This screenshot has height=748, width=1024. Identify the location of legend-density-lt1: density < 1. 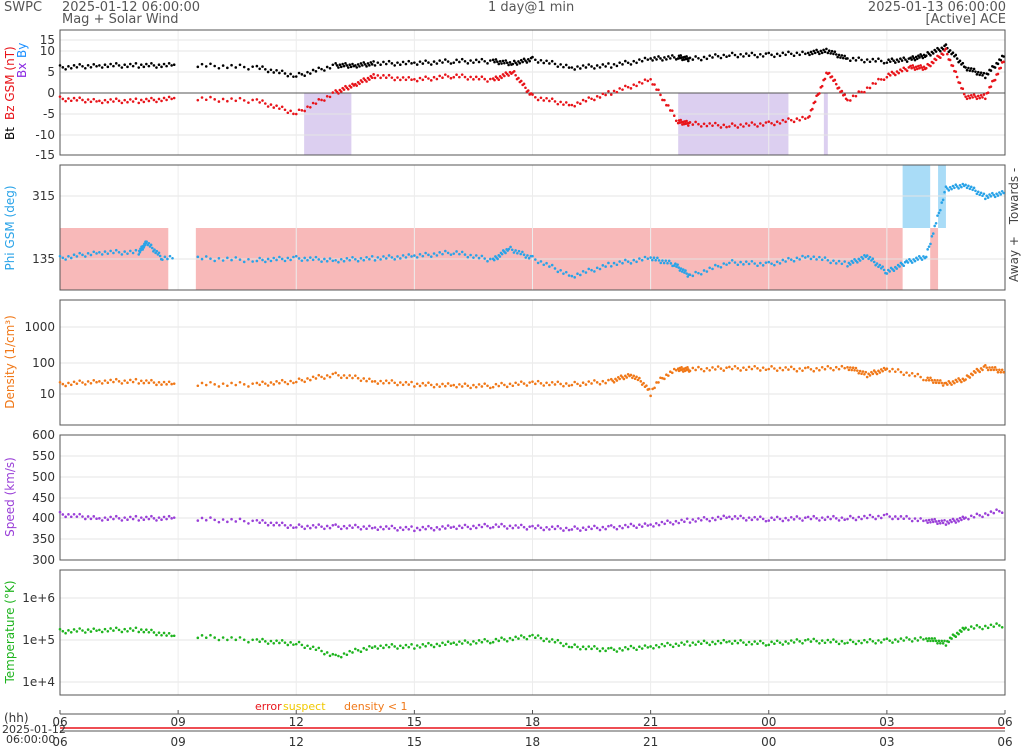
(376, 706).